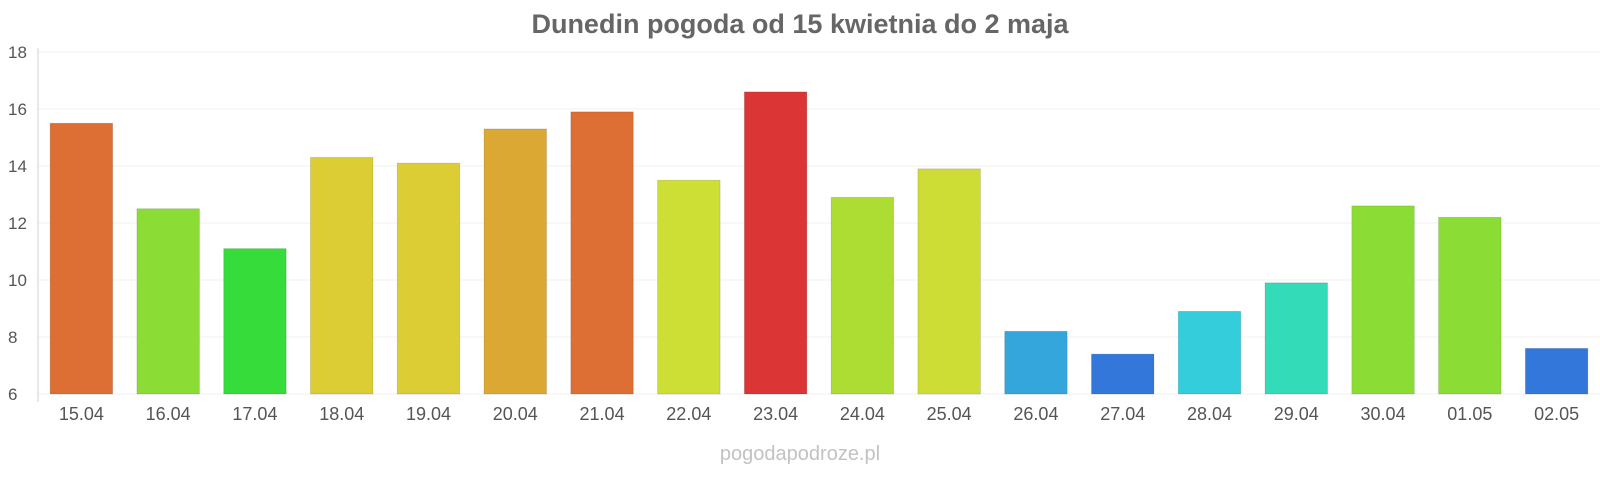 The height and width of the screenshot is (480, 1600). What do you see at coordinates (1122, 414) in the screenshot?
I see `x-tick-label: 27.04` at bounding box center [1122, 414].